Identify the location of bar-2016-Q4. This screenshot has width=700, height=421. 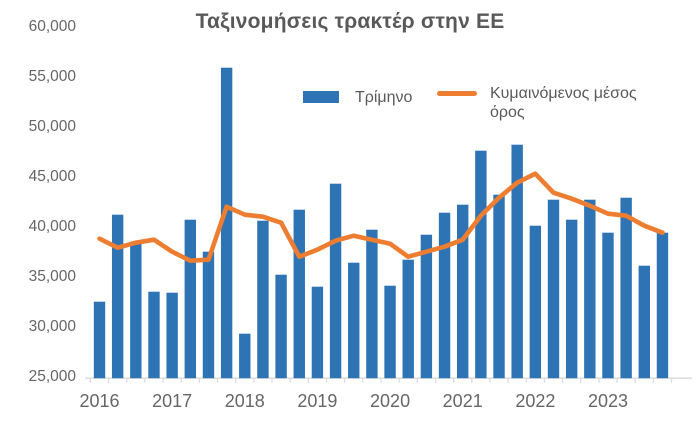
(154, 335).